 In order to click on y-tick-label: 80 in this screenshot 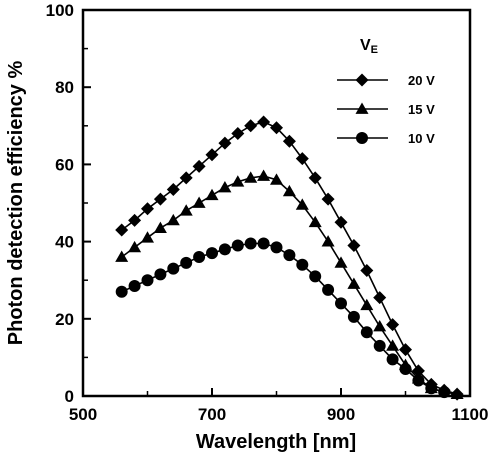, I will do `click(64, 87)`.